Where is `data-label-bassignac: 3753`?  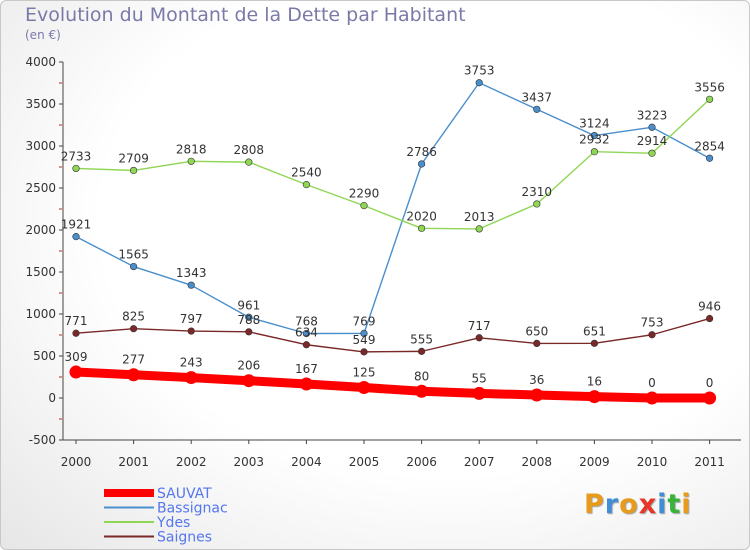
data-label-bassignac: 3753 is located at coordinates (479, 71).